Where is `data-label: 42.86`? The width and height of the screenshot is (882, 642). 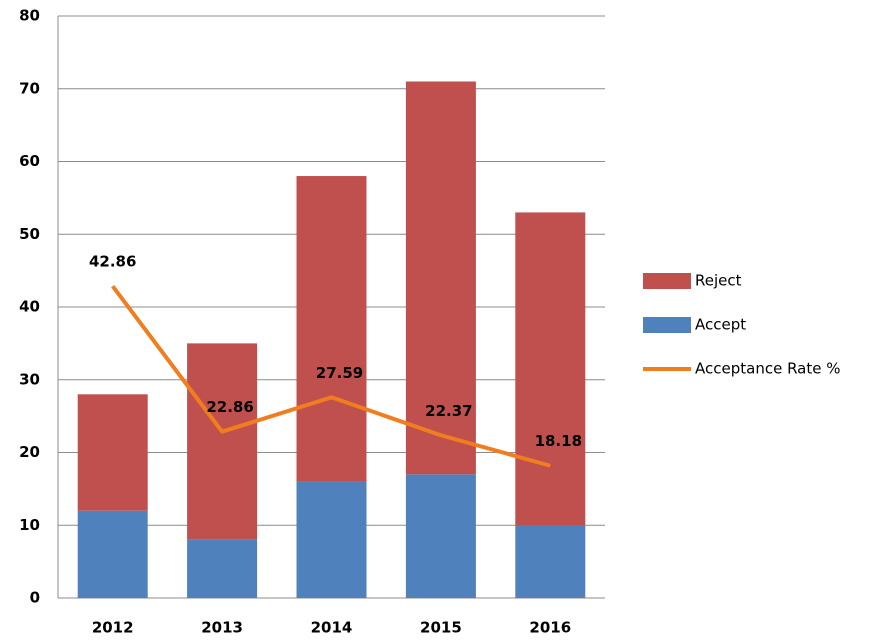
data-label: 42.86 is located at coordinates (112, 262).